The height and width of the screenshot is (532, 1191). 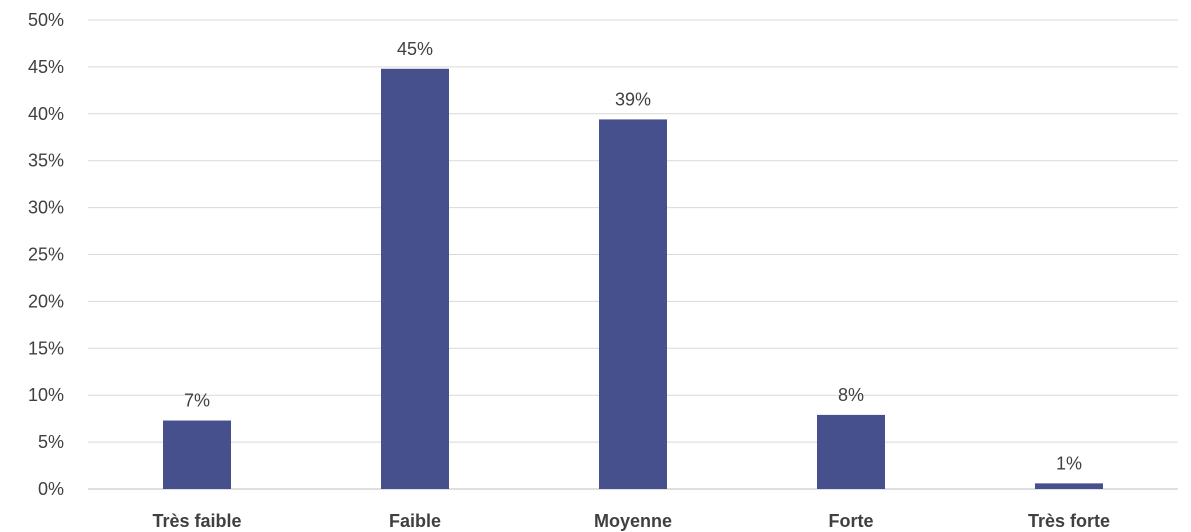 I want to click on x-axis-category-labels: Très faible Faible Moyenne Forte Très forte, so click(x=631, y=521).